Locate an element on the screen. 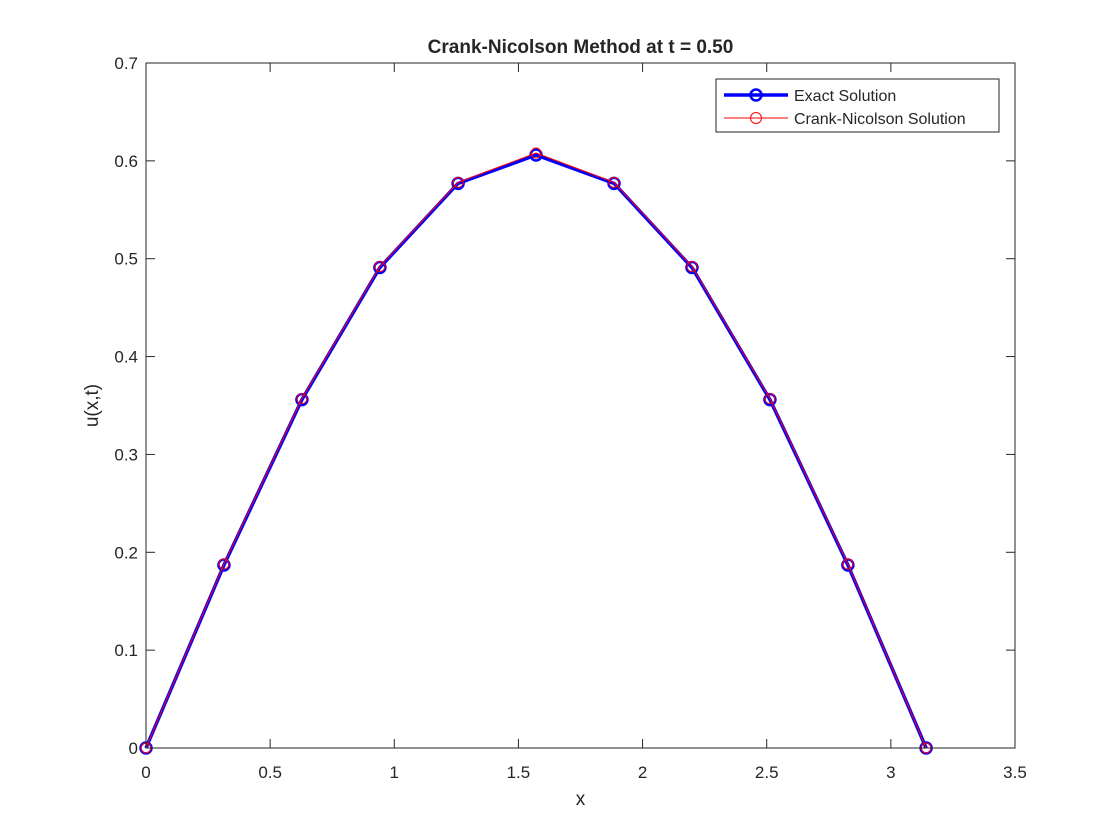  chart-title: Crank-Nicolson Method at t = 0.50 is located at coordinates (581, 47).